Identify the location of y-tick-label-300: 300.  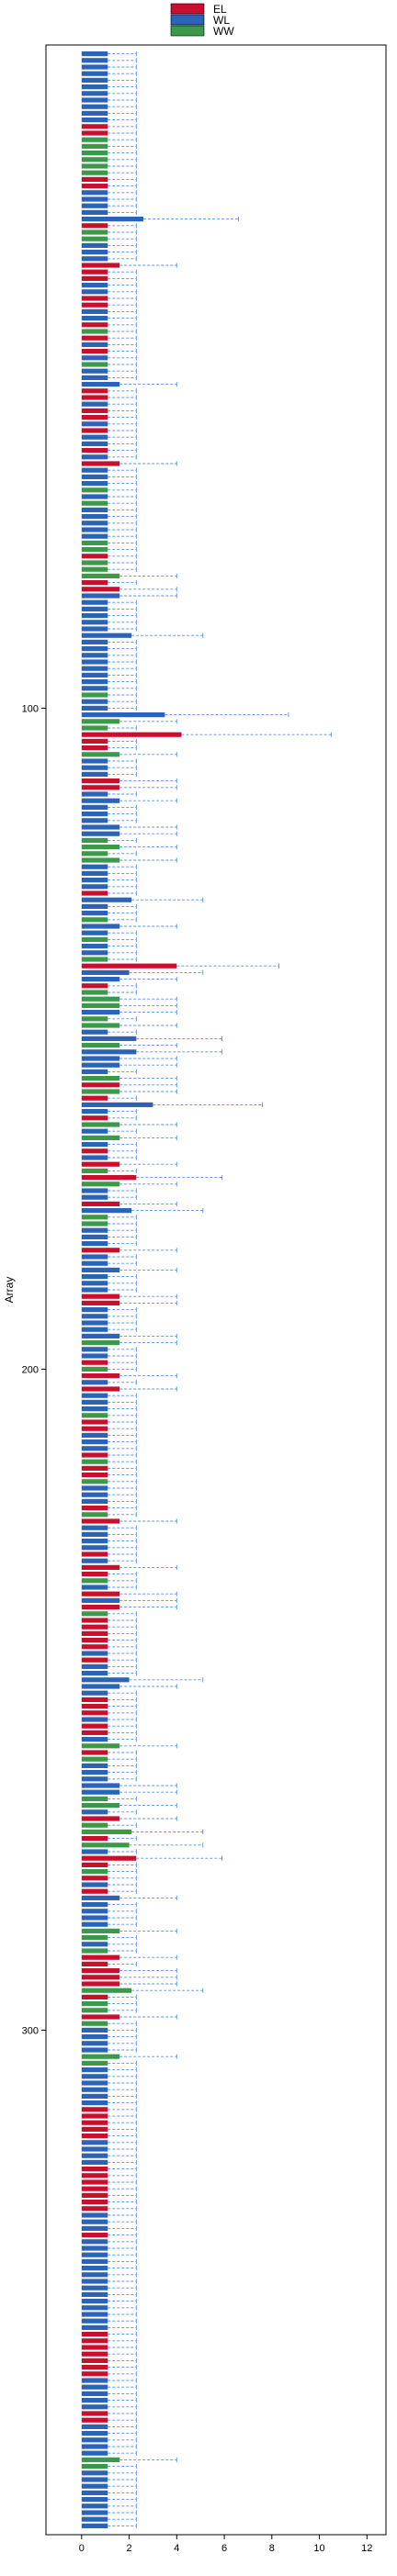
(31, 2030).